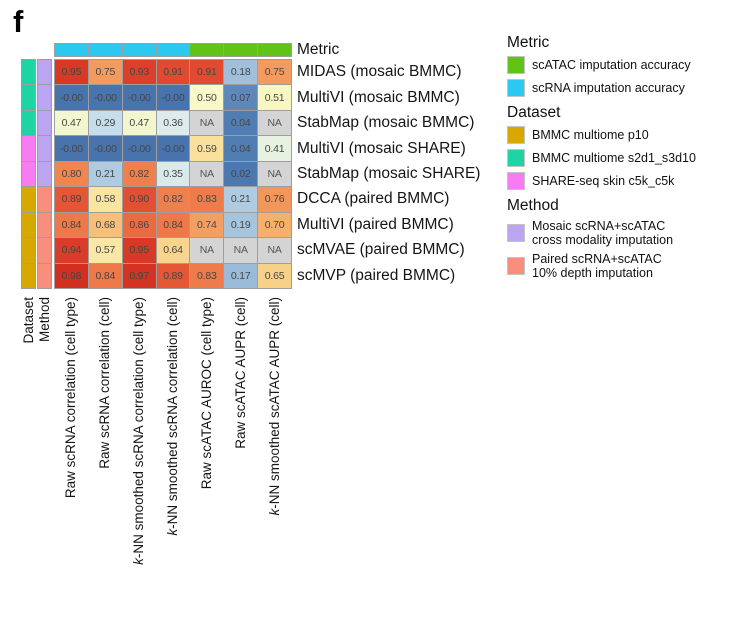 The height and width of the screenshot is (624, 746). What do you see at coordinates (528, 42) in the screenshot?
I see `legend-section-title: Metric` at bounding box center [528, 42].